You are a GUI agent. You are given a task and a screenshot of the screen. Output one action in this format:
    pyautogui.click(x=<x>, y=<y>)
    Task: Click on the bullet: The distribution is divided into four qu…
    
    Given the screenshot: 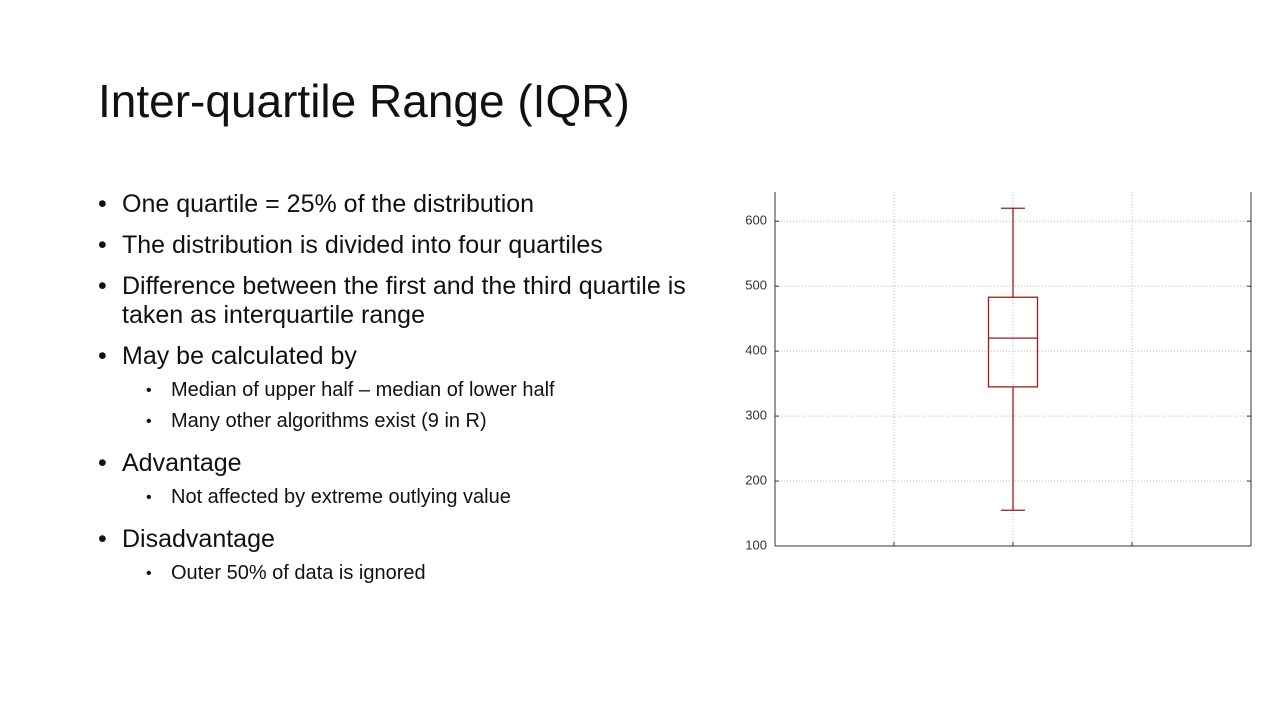 What is the action you would take?
    pyautogui.click(x=405, y=245)
    